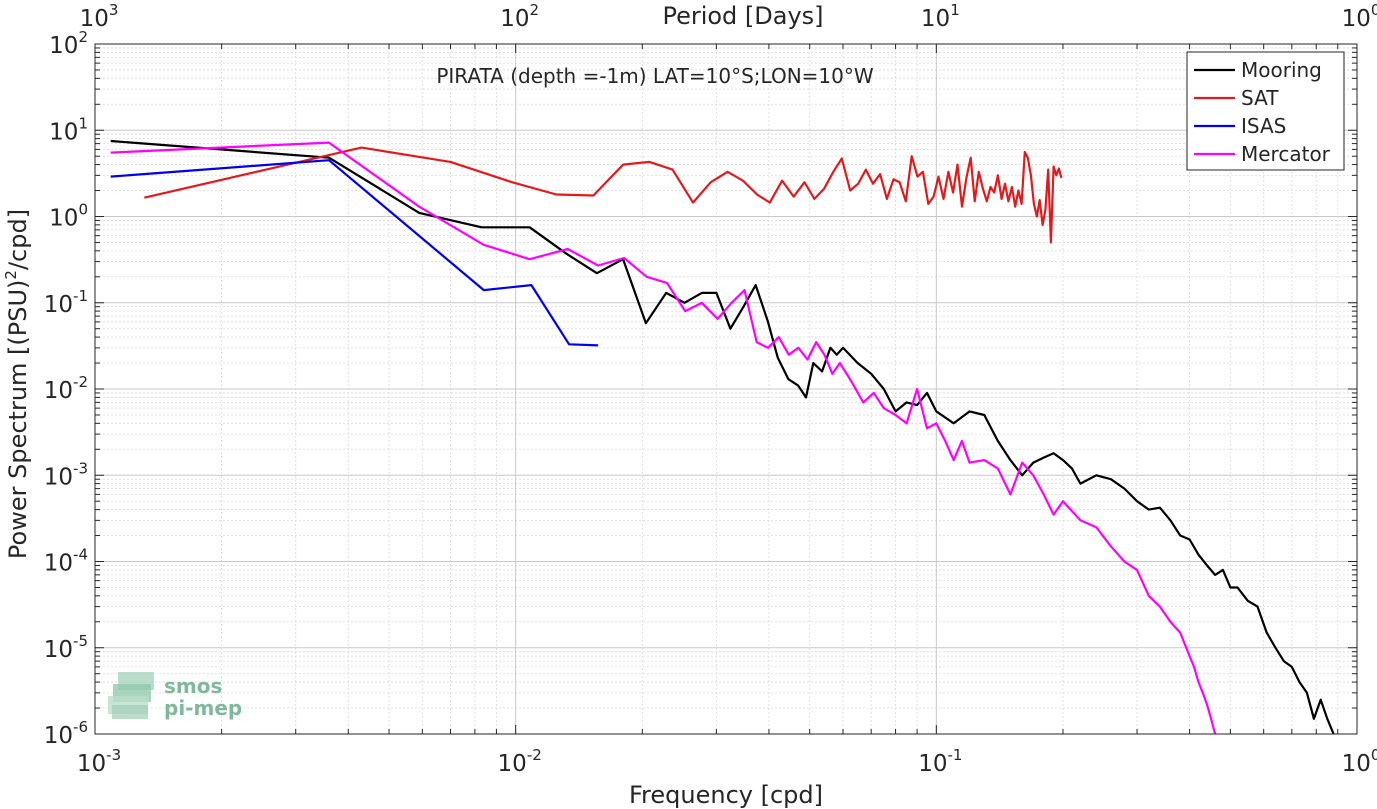 This screenshot has height=809, width=1377. Describe the element at coordinates (66, 647) in the screenshot. I see `y-tick-label: 10⁻⁵` at that location.